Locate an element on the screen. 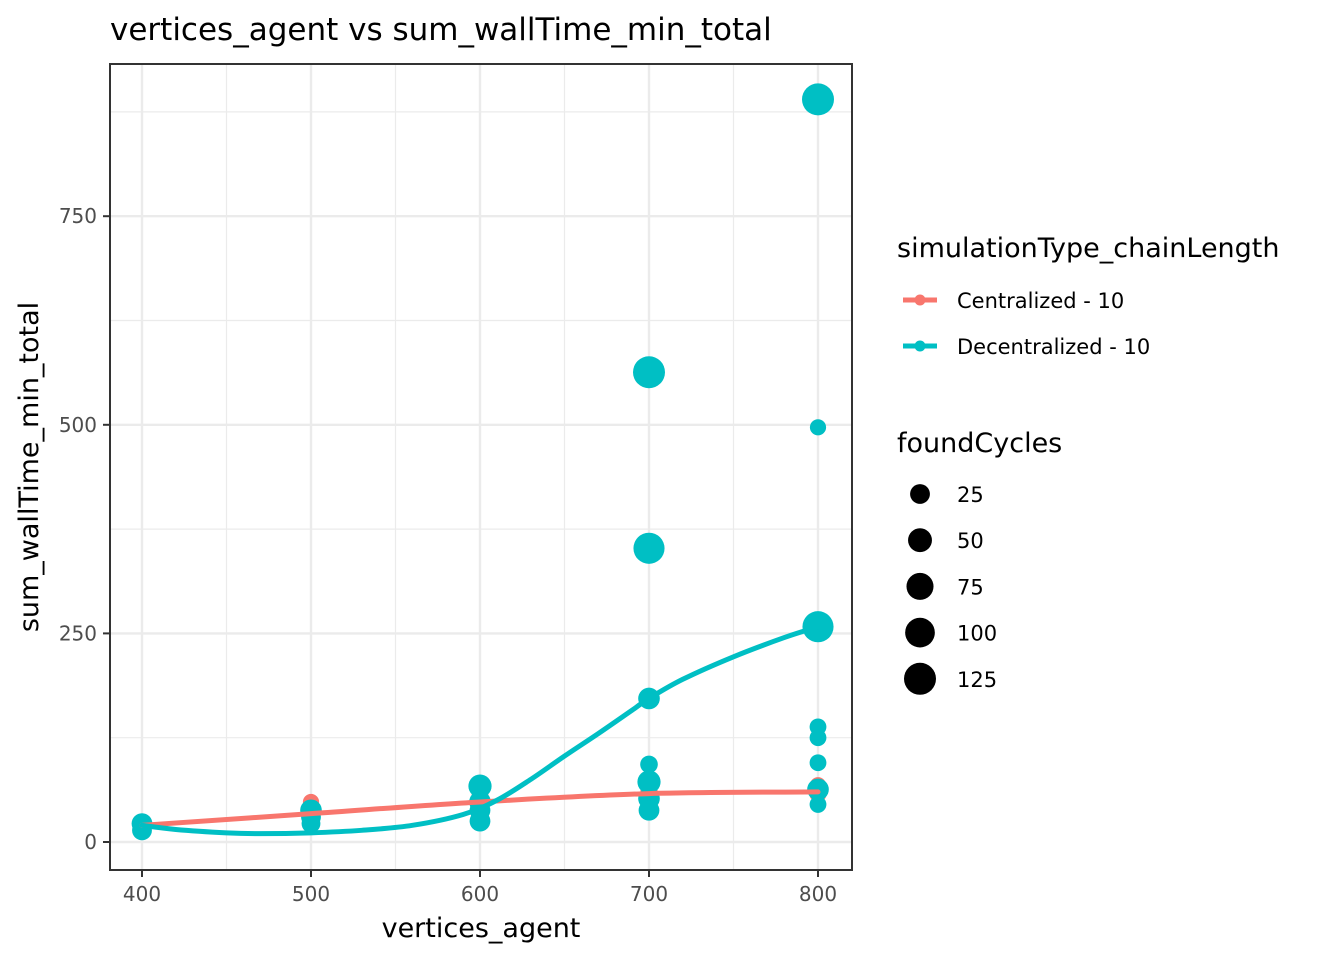 Image resolution: width=1344 pixels, height=960 pixels. x-tick-label: 400 is located at coordinates (142, 894).